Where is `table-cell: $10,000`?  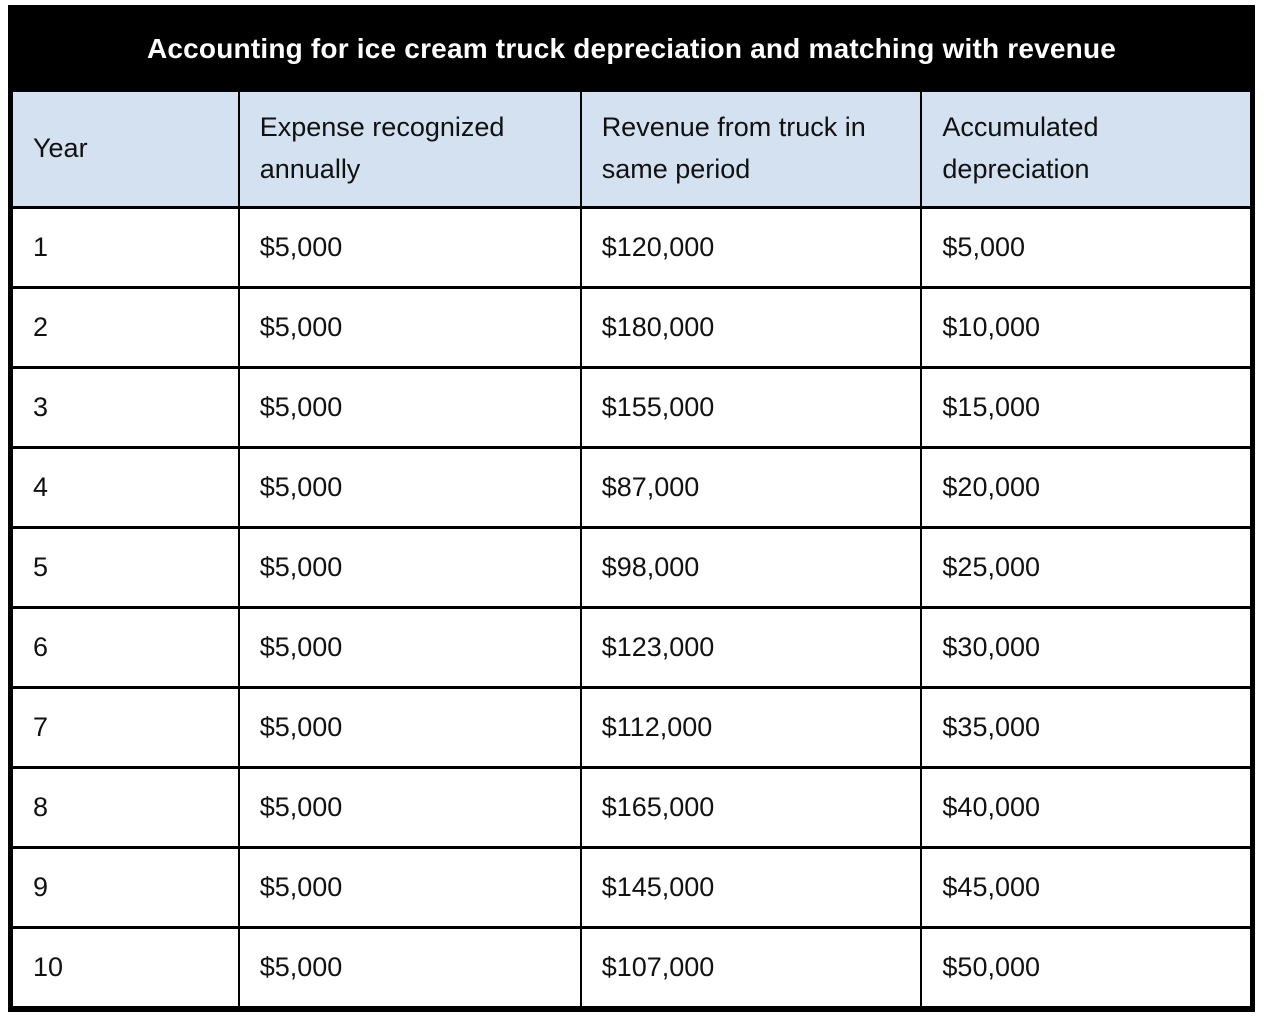 table-cell: $10,000 is located at coordinates (1086, 327).